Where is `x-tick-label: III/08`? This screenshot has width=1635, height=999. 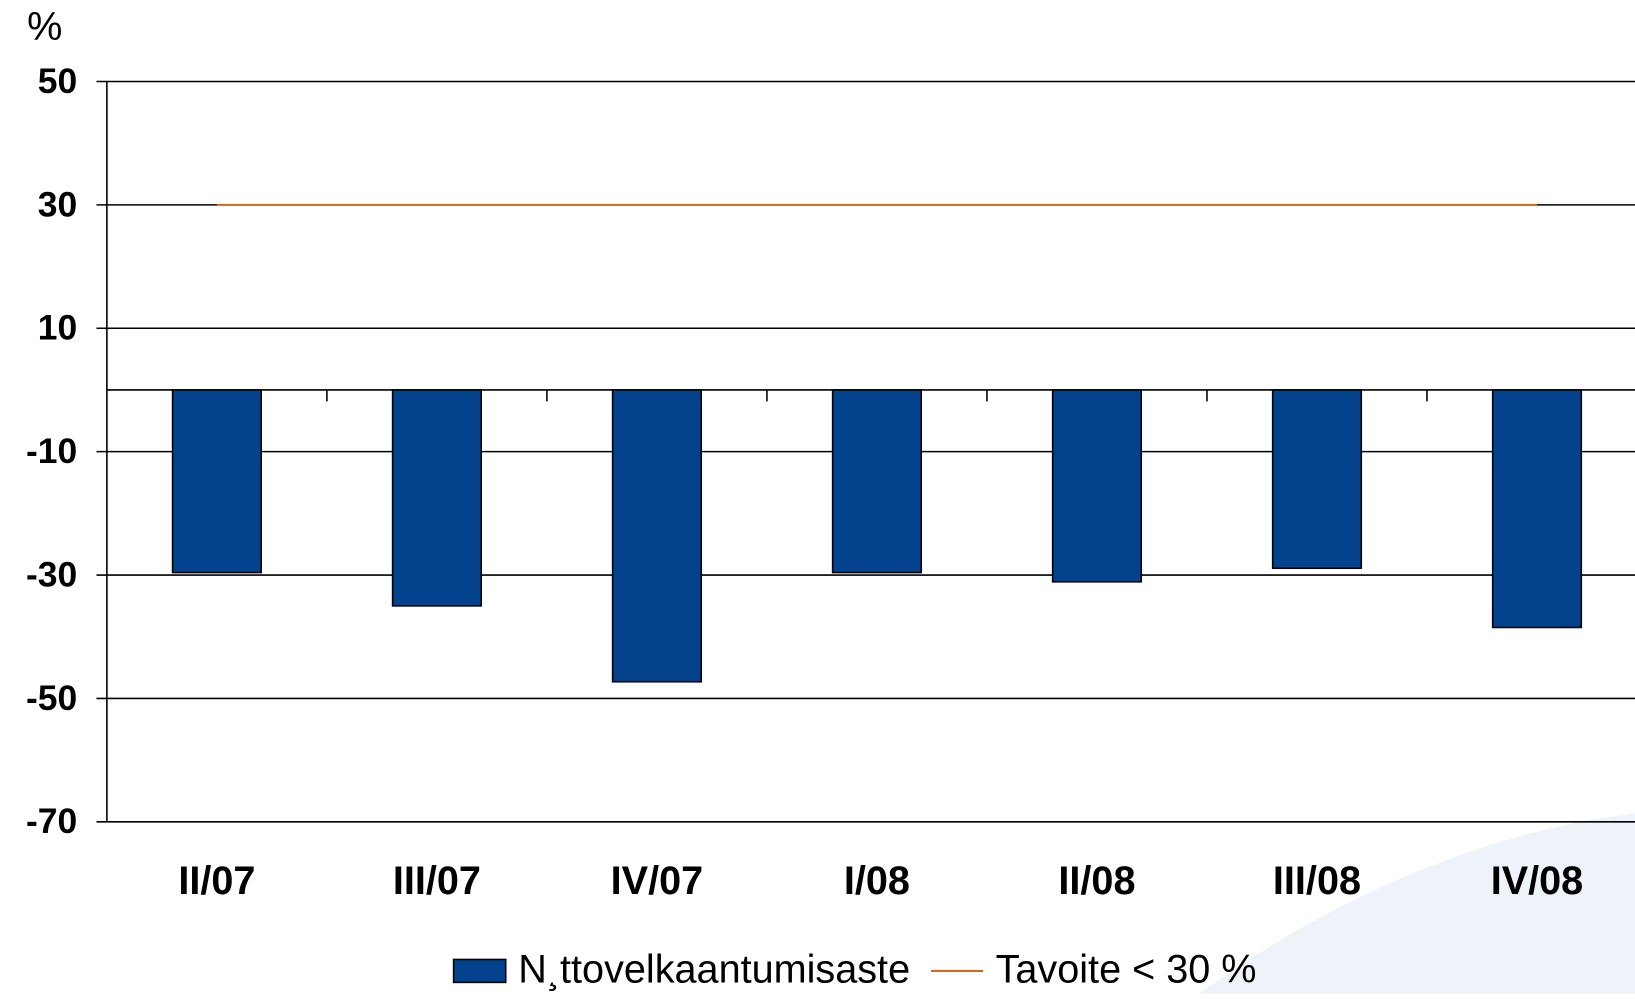
x-tick-label: III/08 is located at coordinates (1317, 881).